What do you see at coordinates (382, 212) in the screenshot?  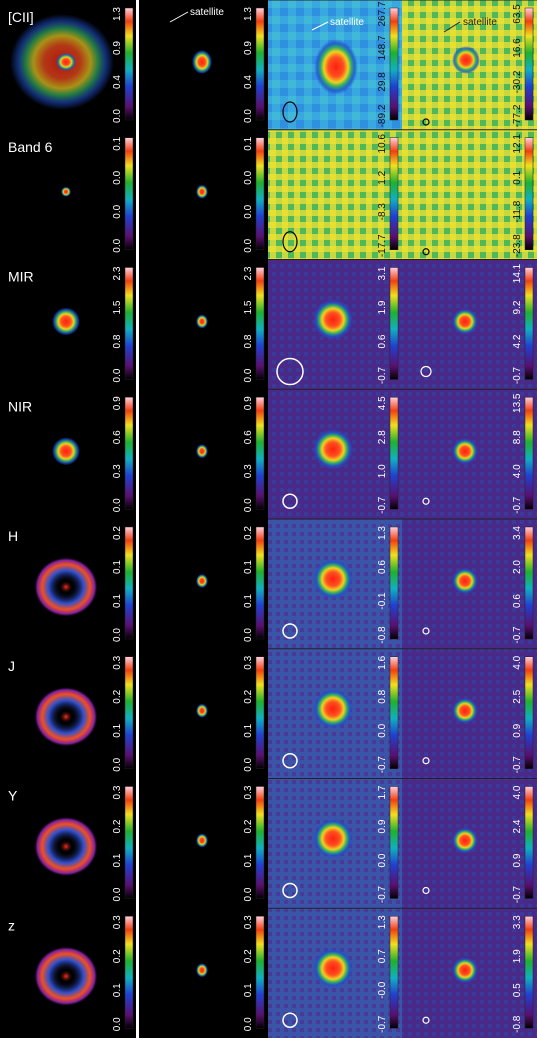 I see `colorbar-tick-label: -8.3` at bounding box center [382, 212].